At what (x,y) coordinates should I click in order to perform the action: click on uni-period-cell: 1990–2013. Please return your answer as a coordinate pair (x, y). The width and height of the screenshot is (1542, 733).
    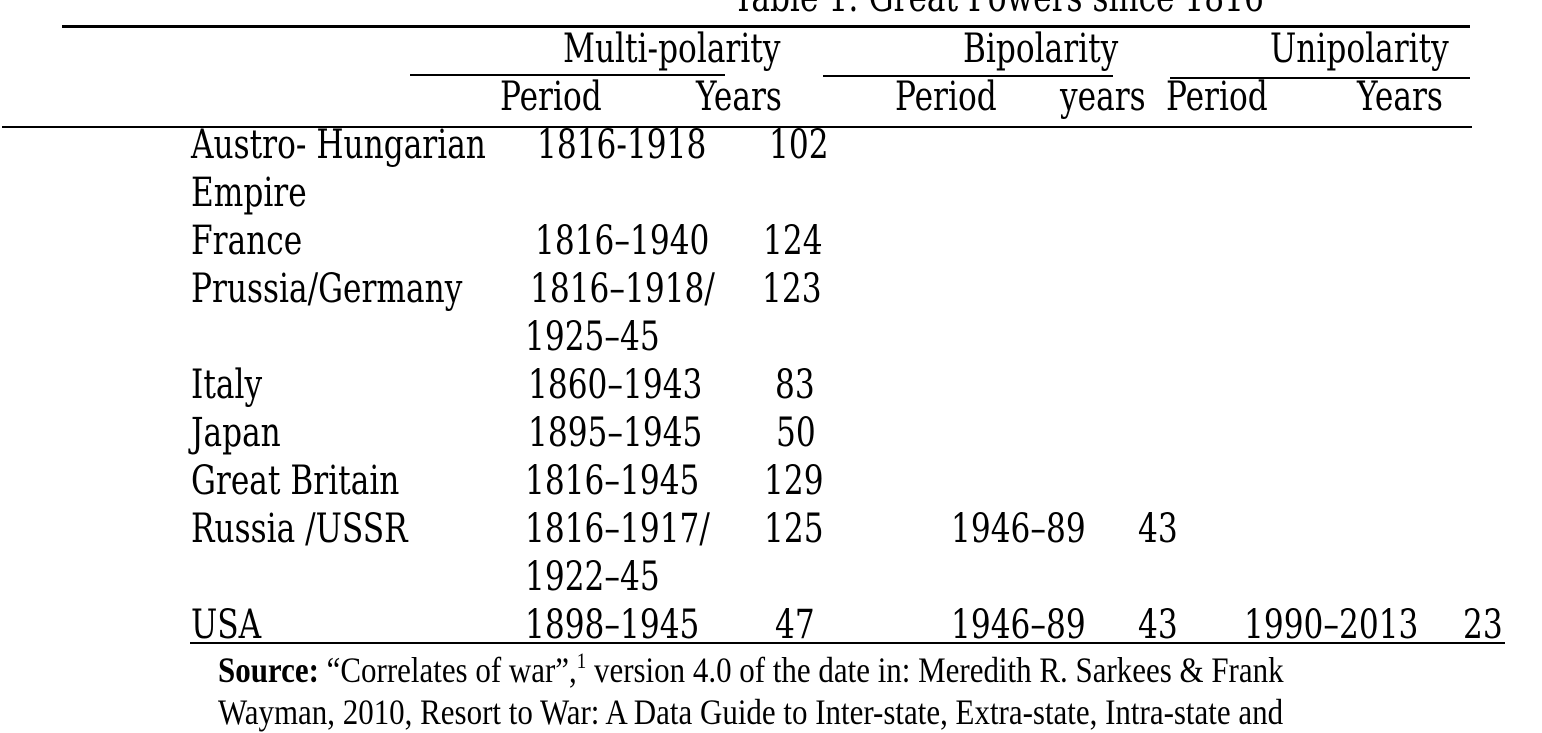
    Looking at the image, I should click on (1331, 625).